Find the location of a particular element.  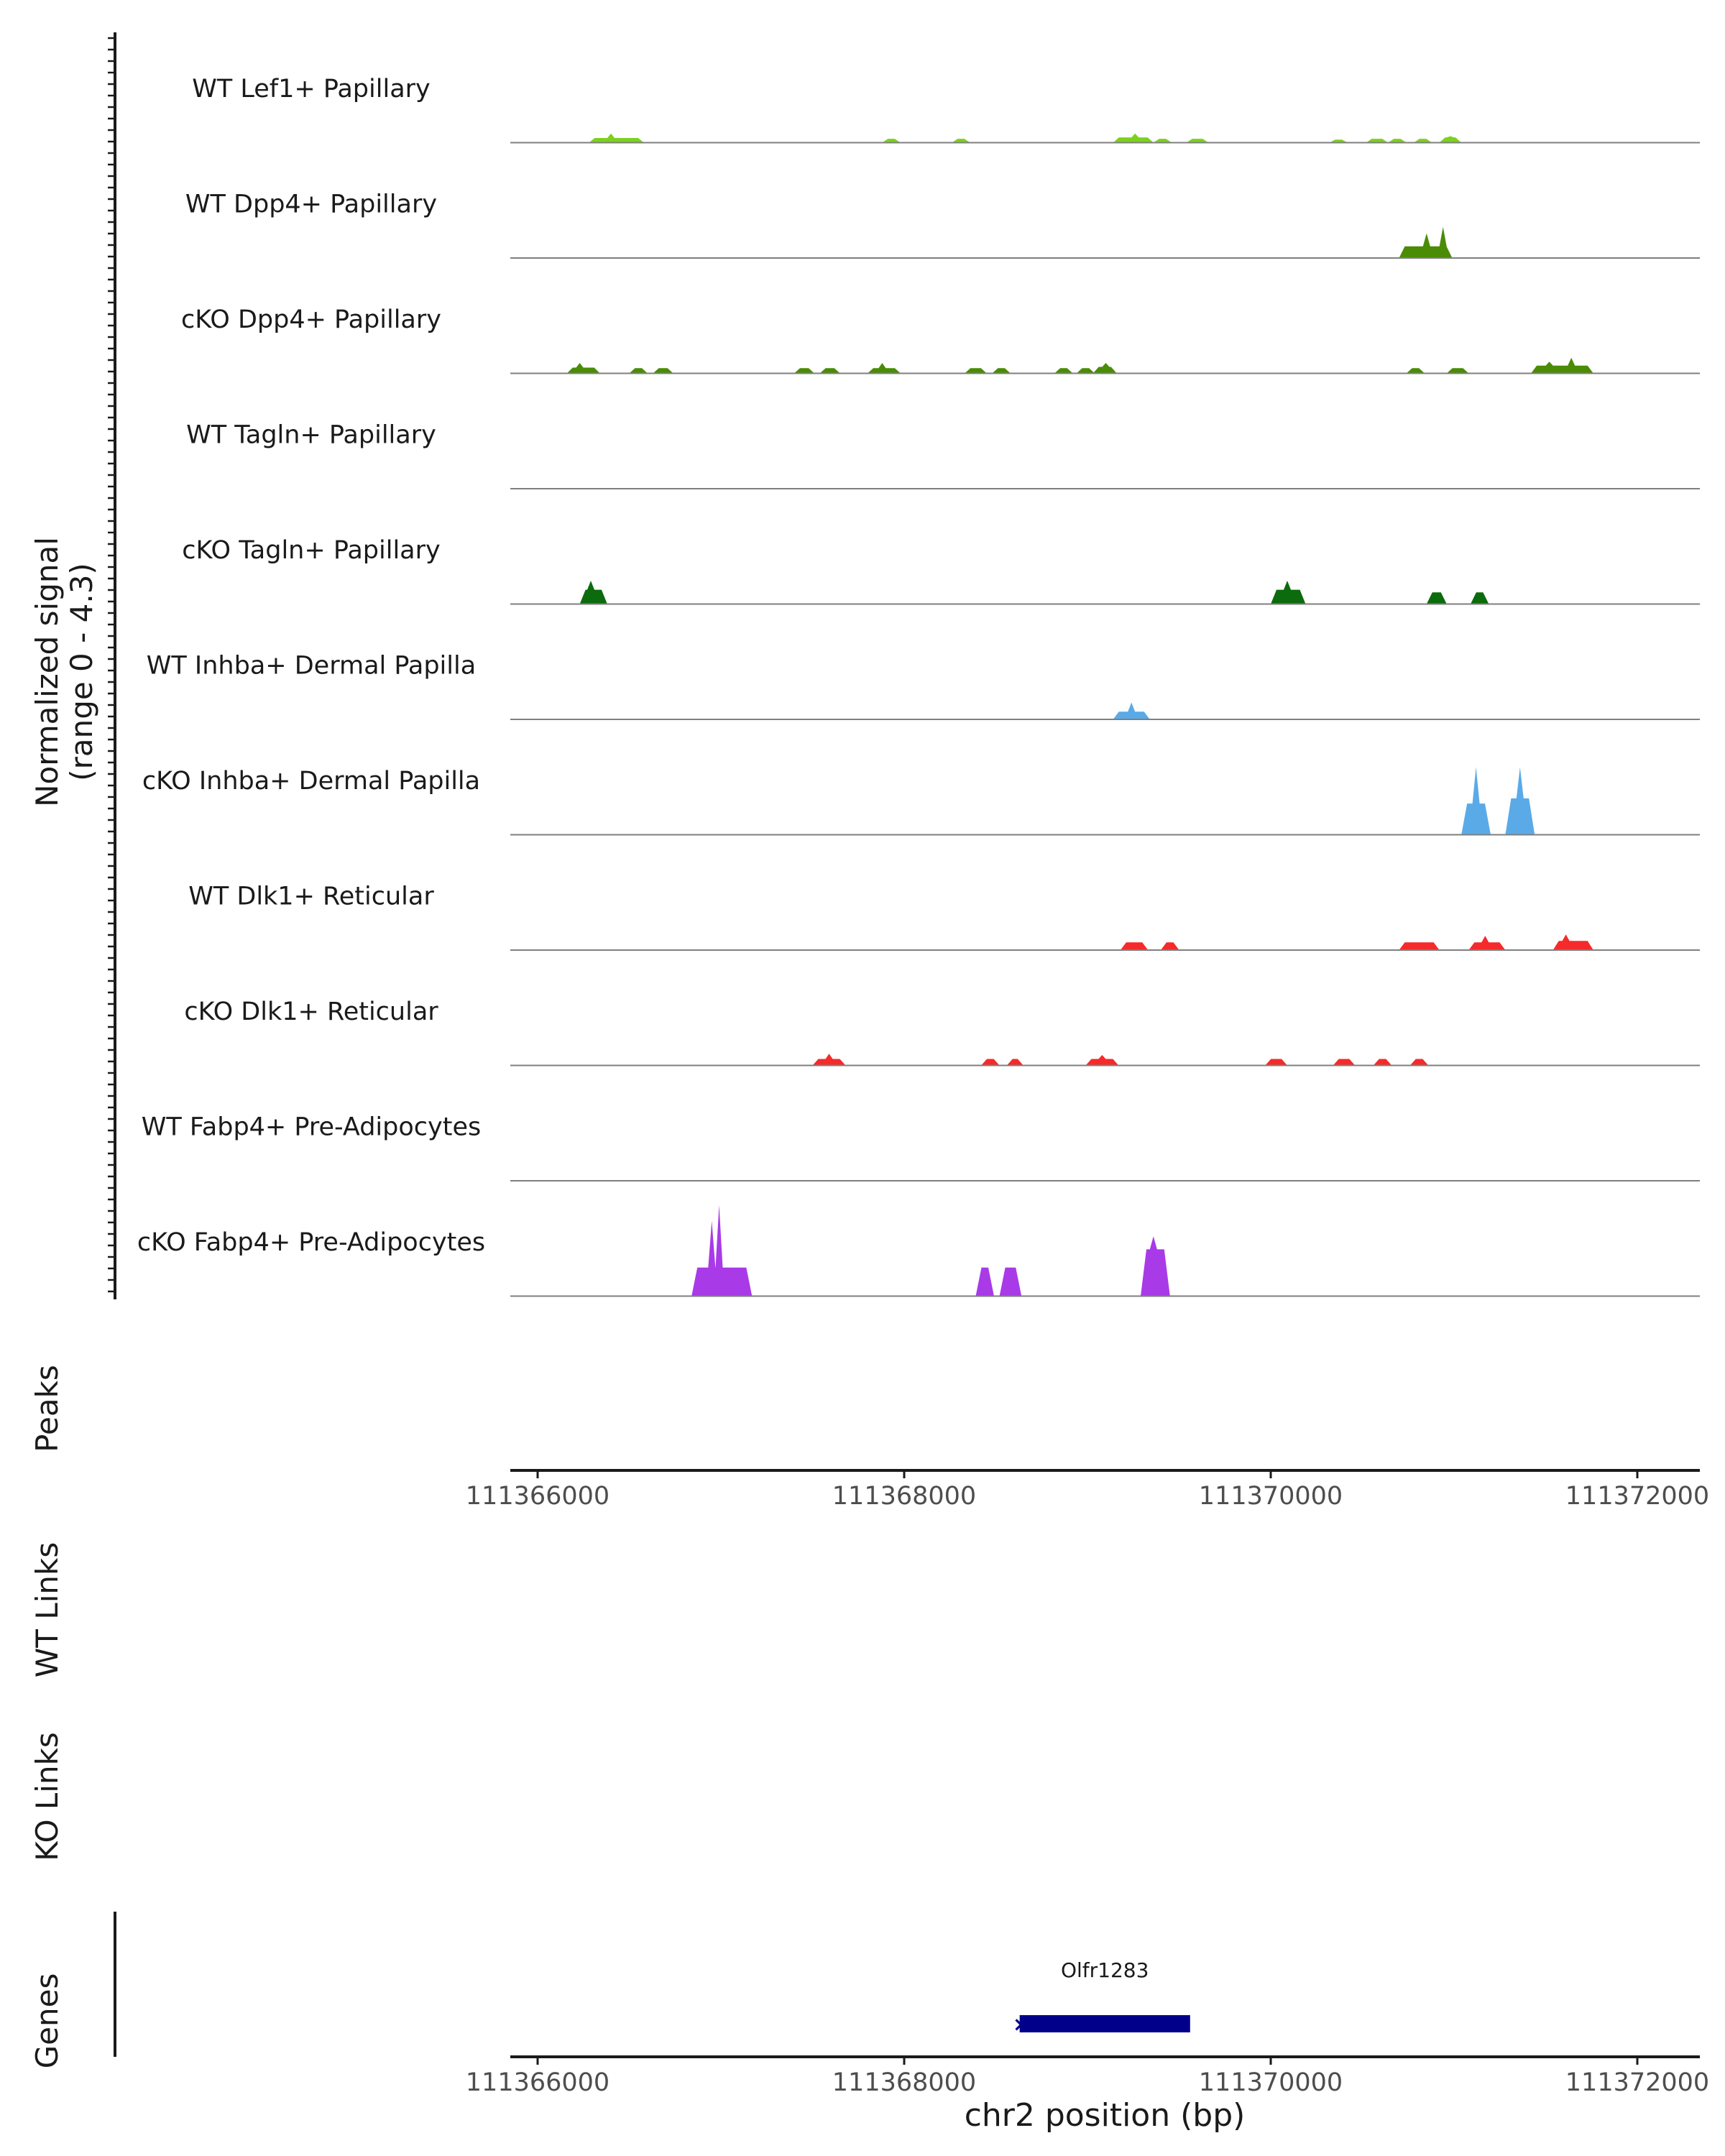

gene-name-label: Olfr1283 is located at coordinates (1105, 1970).